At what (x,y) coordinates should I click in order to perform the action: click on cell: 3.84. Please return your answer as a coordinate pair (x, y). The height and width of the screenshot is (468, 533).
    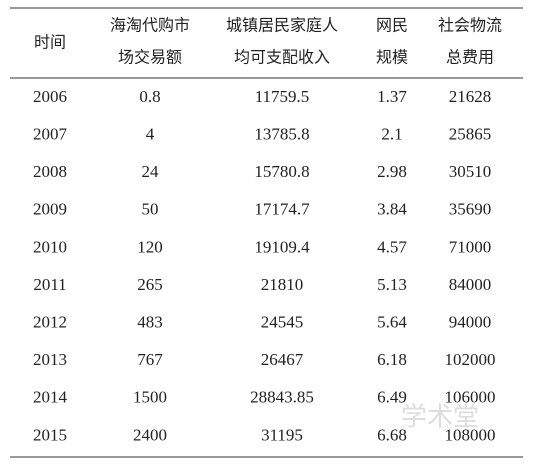
    Looking at the image, I should click on (392, 209).